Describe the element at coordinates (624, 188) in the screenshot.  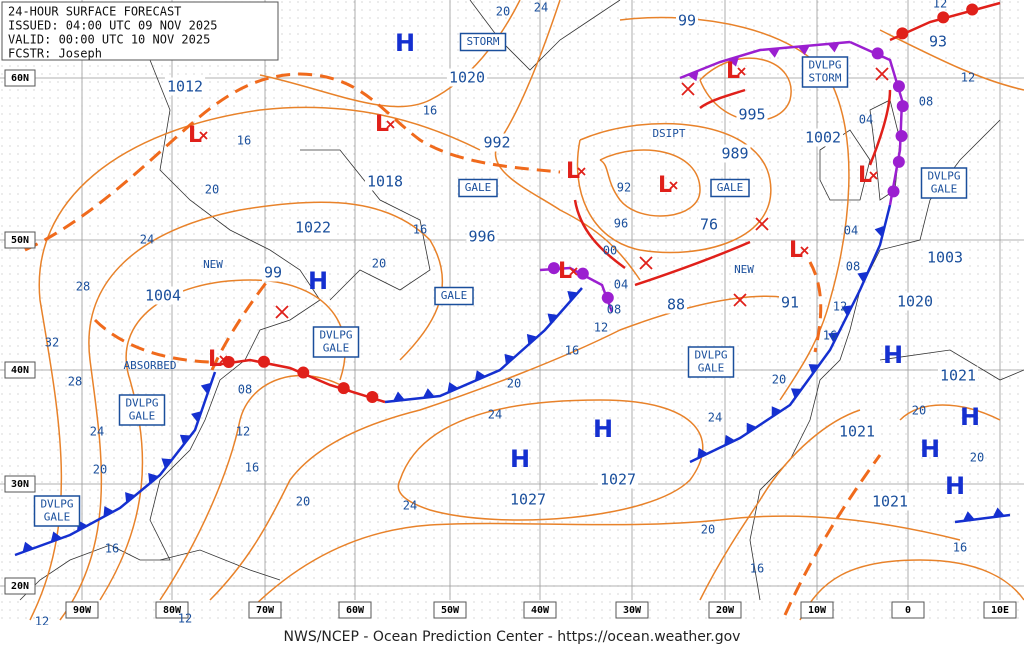
I see `isobar-label: 92` at that location.